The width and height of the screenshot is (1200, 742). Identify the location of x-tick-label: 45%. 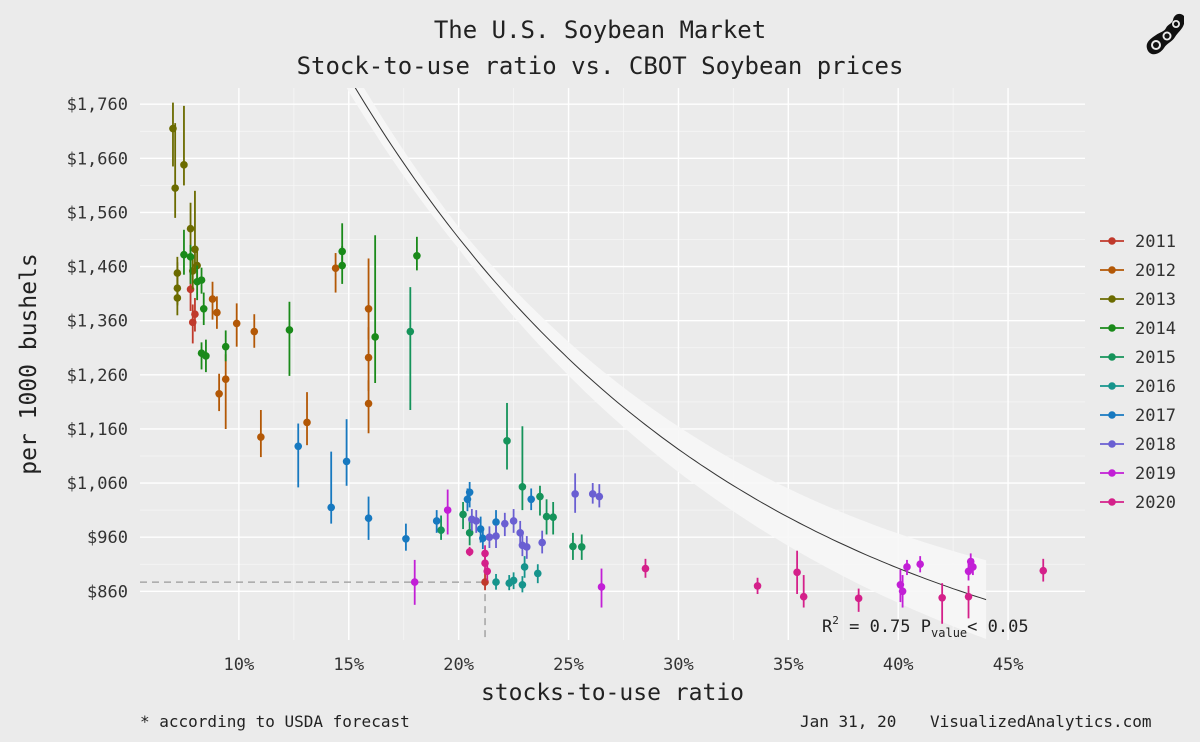
(1008, 665).